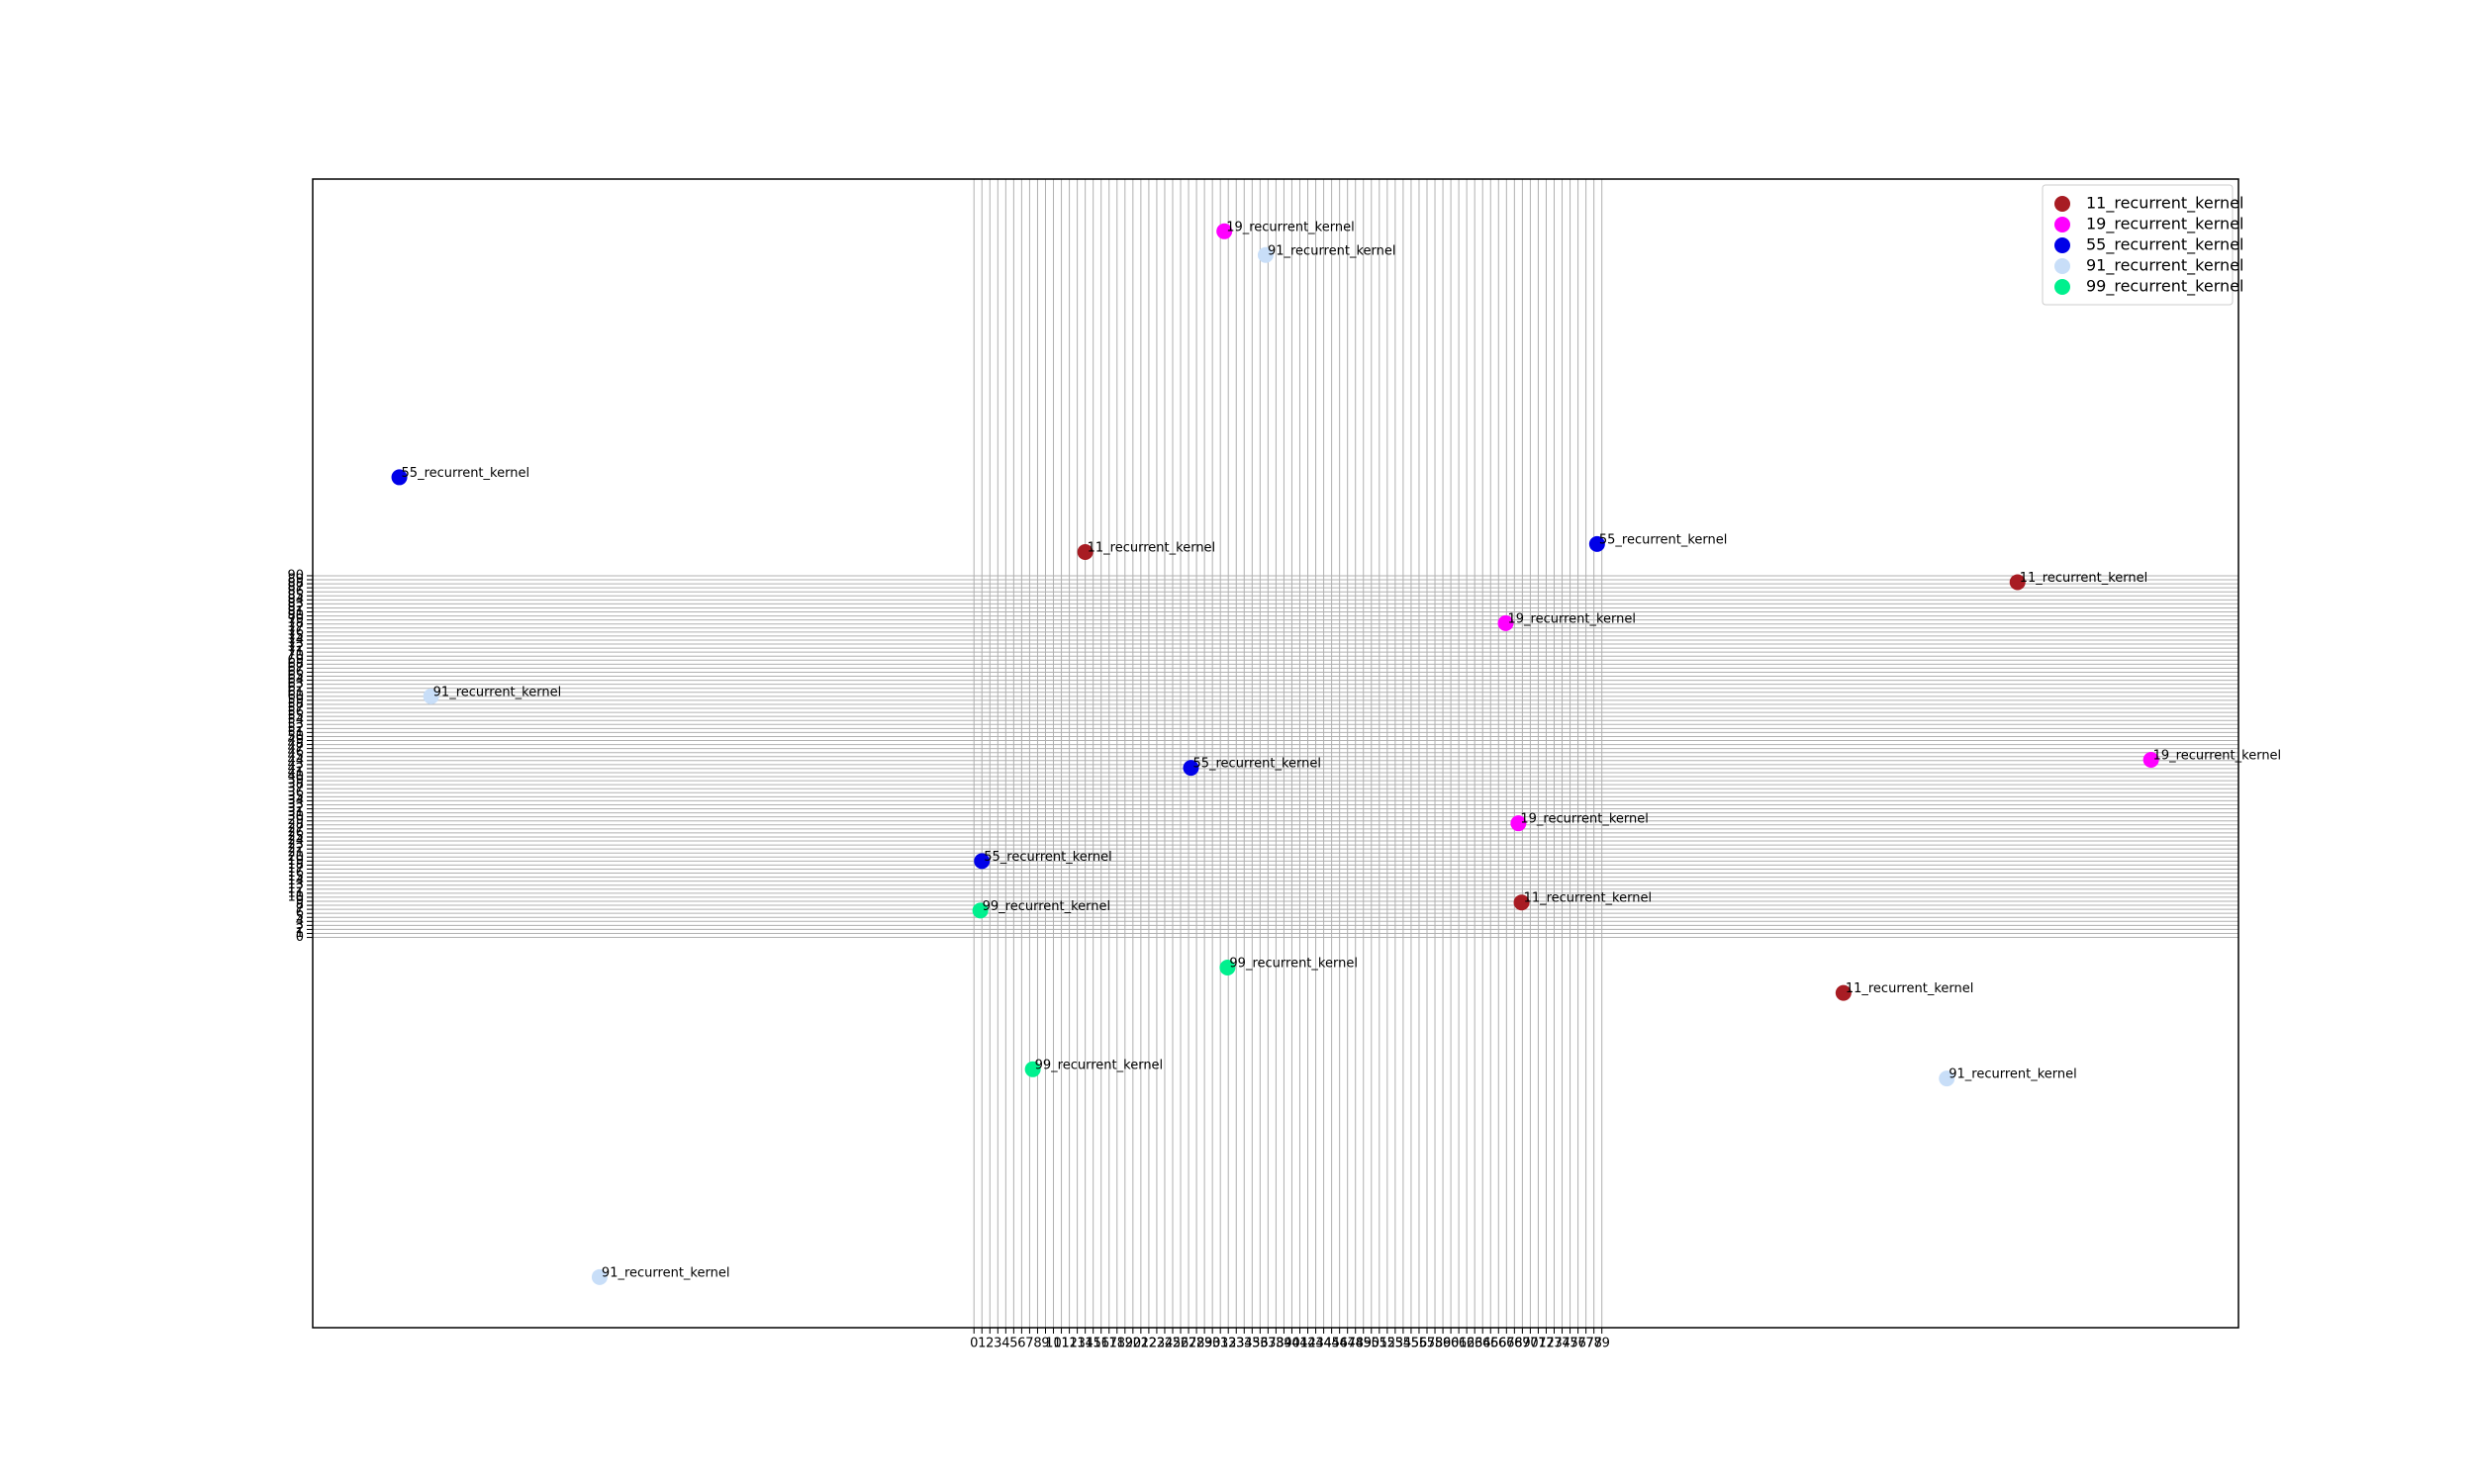 The image size is (2474, 1484). Describe the element at coordinates (295, 892) in the screenshot. I see `y-tick-label: 11` at that location.